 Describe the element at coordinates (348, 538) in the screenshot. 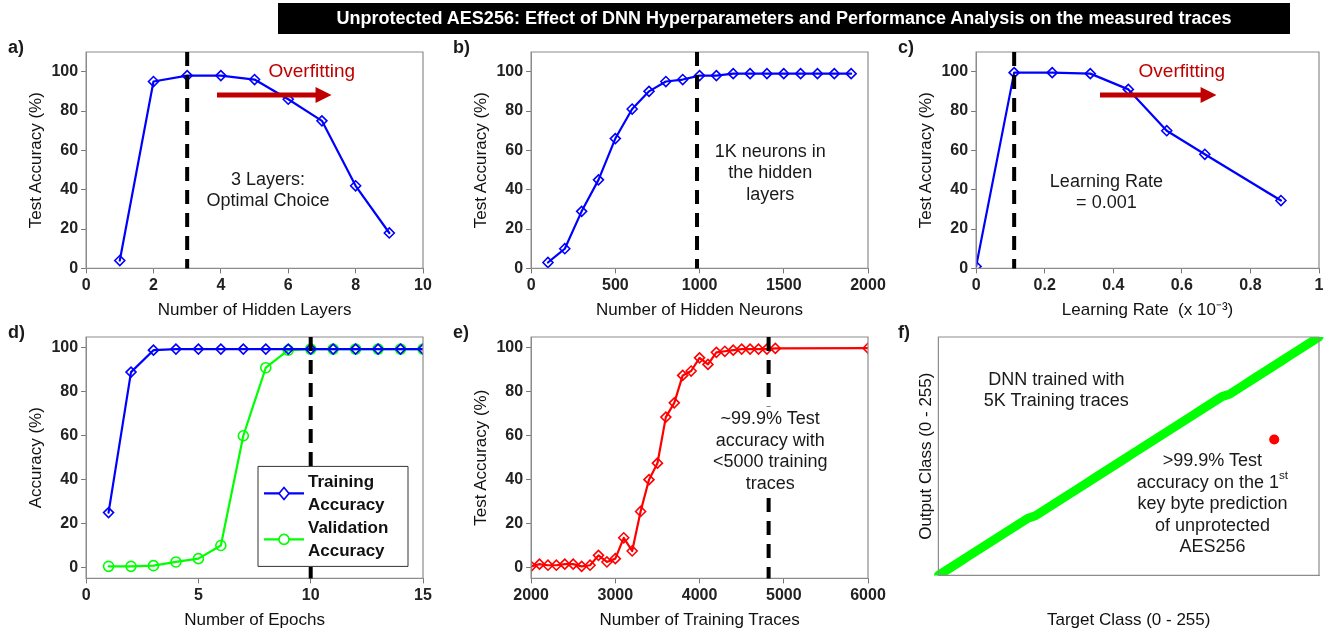

I see `legend-label: Validation Accuracy` at that location.